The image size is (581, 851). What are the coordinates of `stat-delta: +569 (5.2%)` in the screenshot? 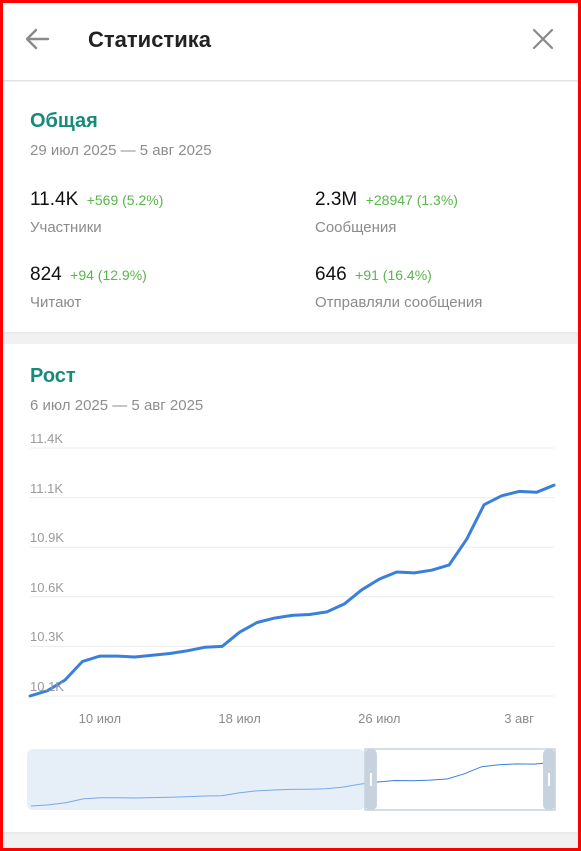 It's located at (125, 200).